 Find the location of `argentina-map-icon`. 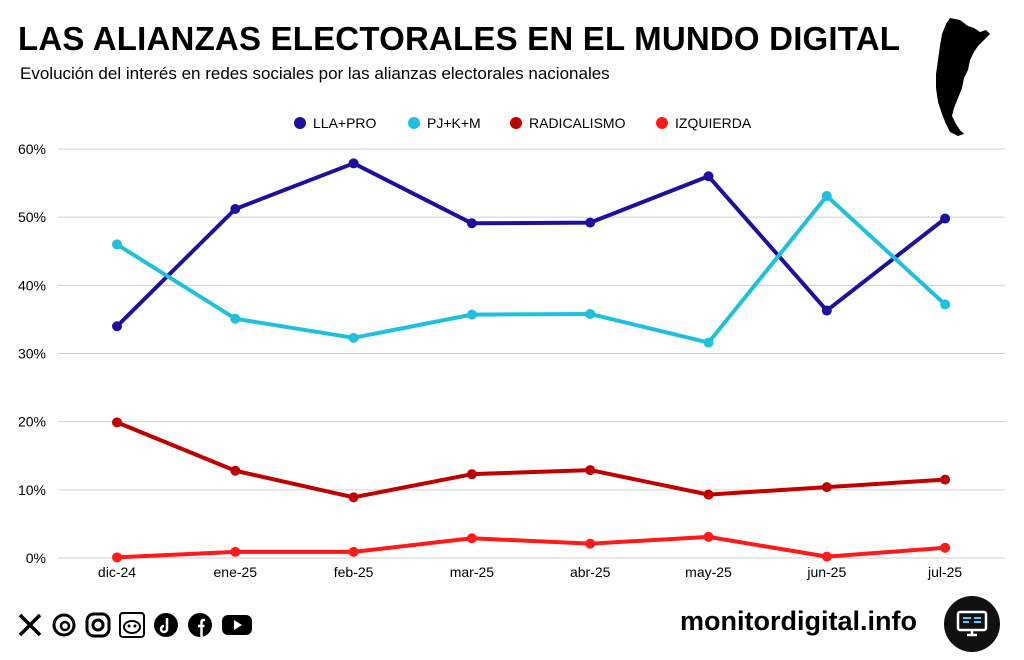

argentina-map-icon is located at coordinates (963, 77).